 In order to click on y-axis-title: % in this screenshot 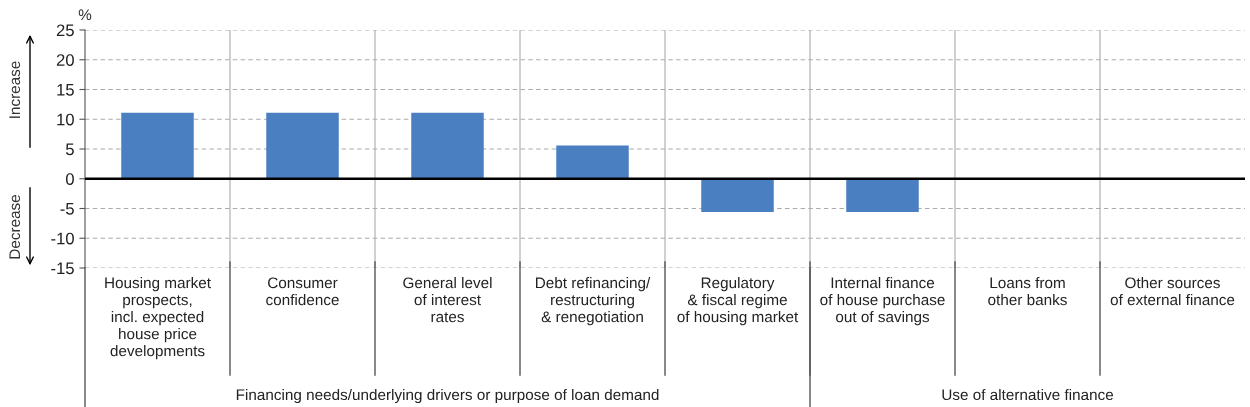, I will do `click(85, 15)`.